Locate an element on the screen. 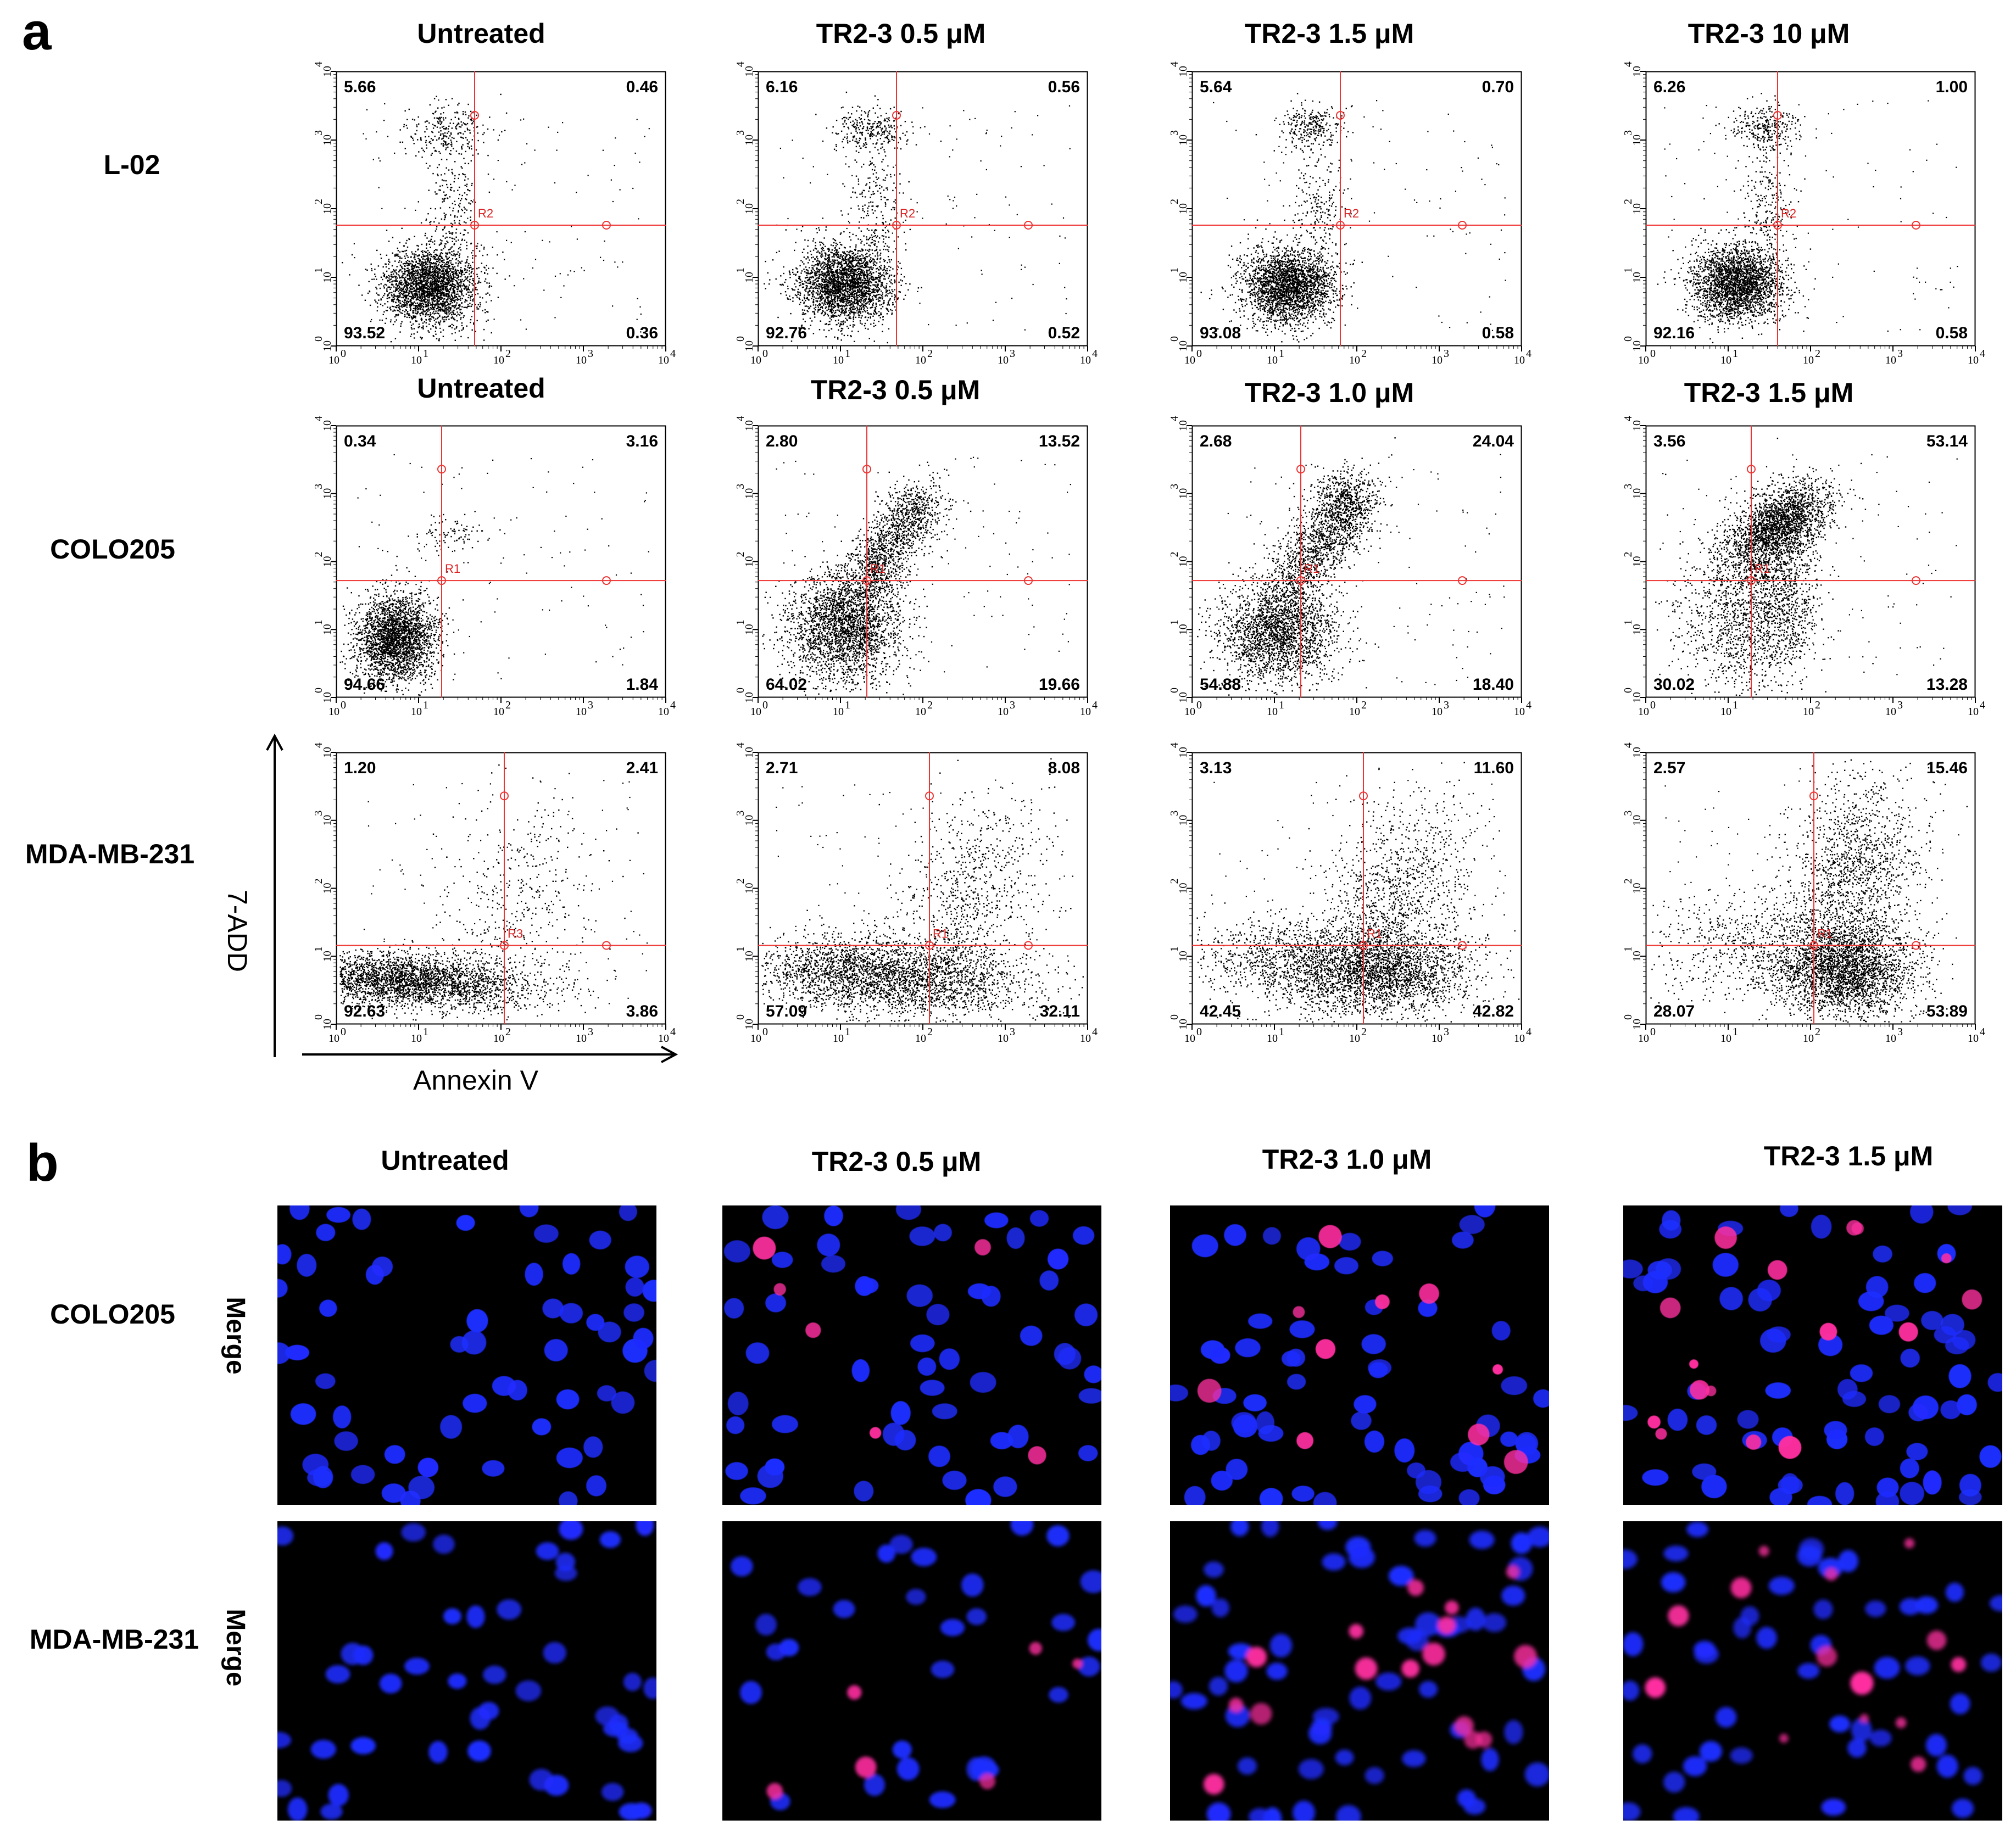  title-b-10: TR2-3 1.0 μM is located at coordinates (1347, 1159).